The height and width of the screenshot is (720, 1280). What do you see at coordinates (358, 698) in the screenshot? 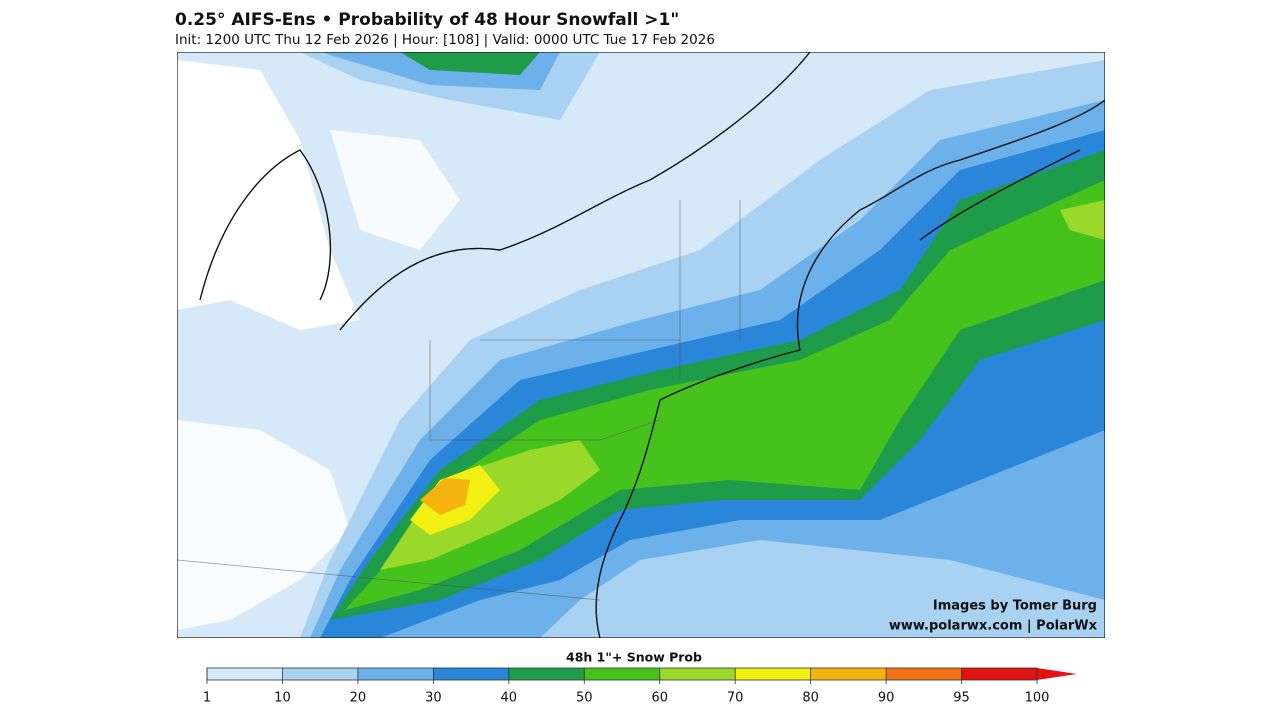
I see `colorbar-tick-label: 20` at bounding box center [358, 698].